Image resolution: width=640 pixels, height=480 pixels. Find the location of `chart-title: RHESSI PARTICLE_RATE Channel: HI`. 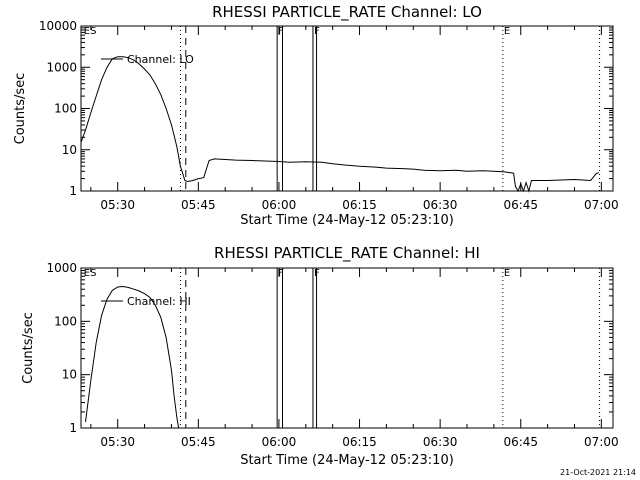

chart-title: RHESSI PARTICLE_RATE Channel: HI is located at coordinates (347, 253).